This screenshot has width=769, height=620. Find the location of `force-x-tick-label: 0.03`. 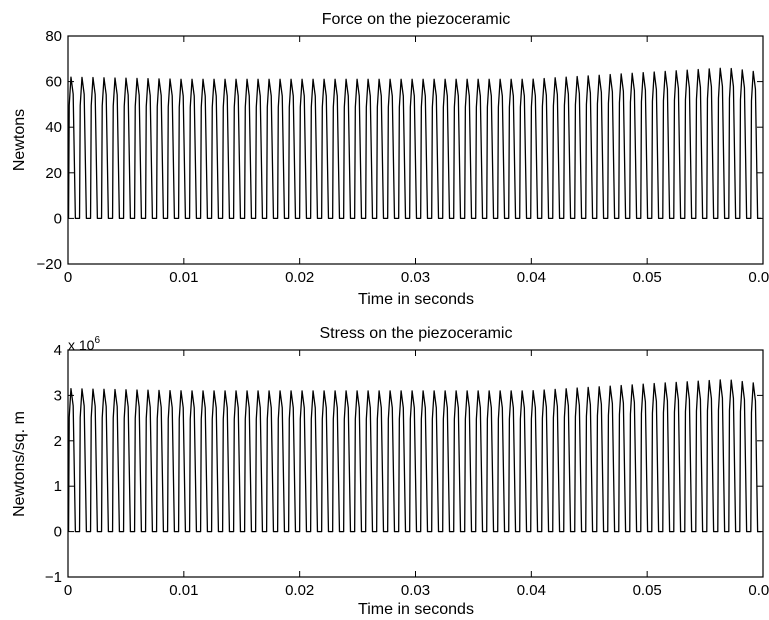

force-x-tick-label: 0.03 is located at coordinates (415, 277).